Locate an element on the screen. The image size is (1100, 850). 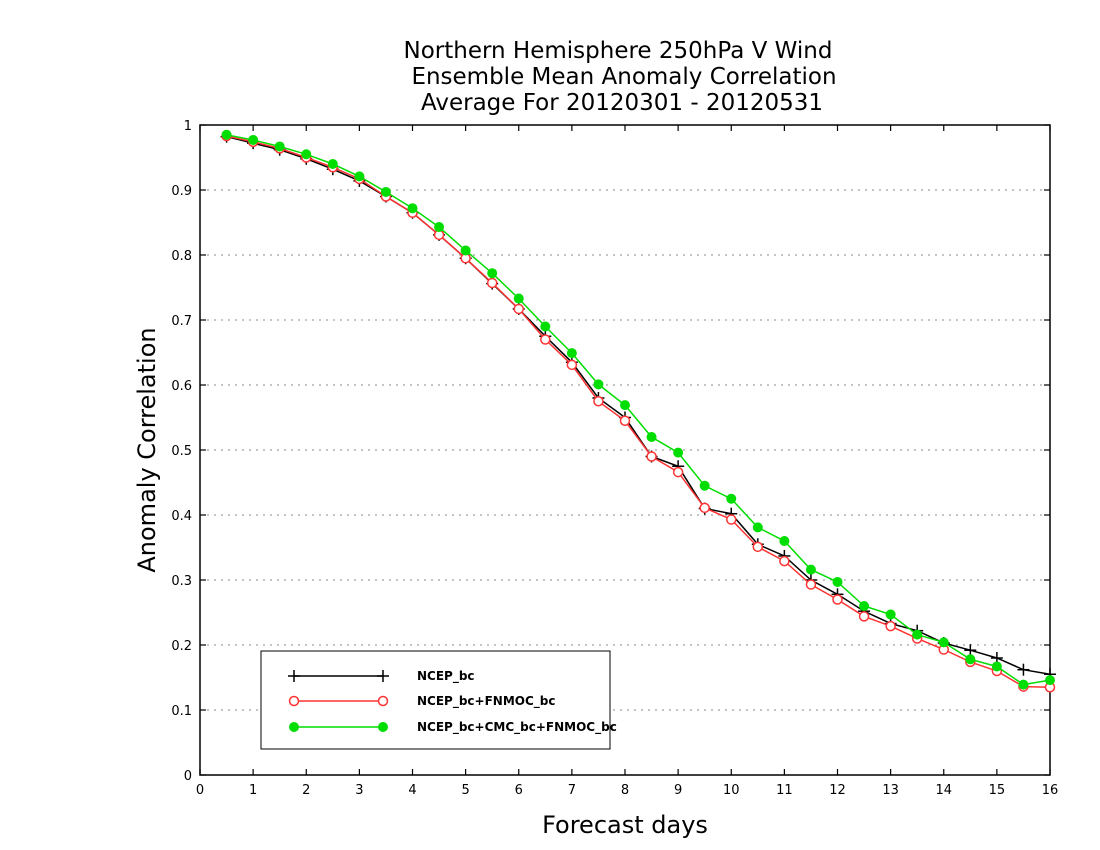
x-tick-label: 1 is located at coordinates (253, 790).